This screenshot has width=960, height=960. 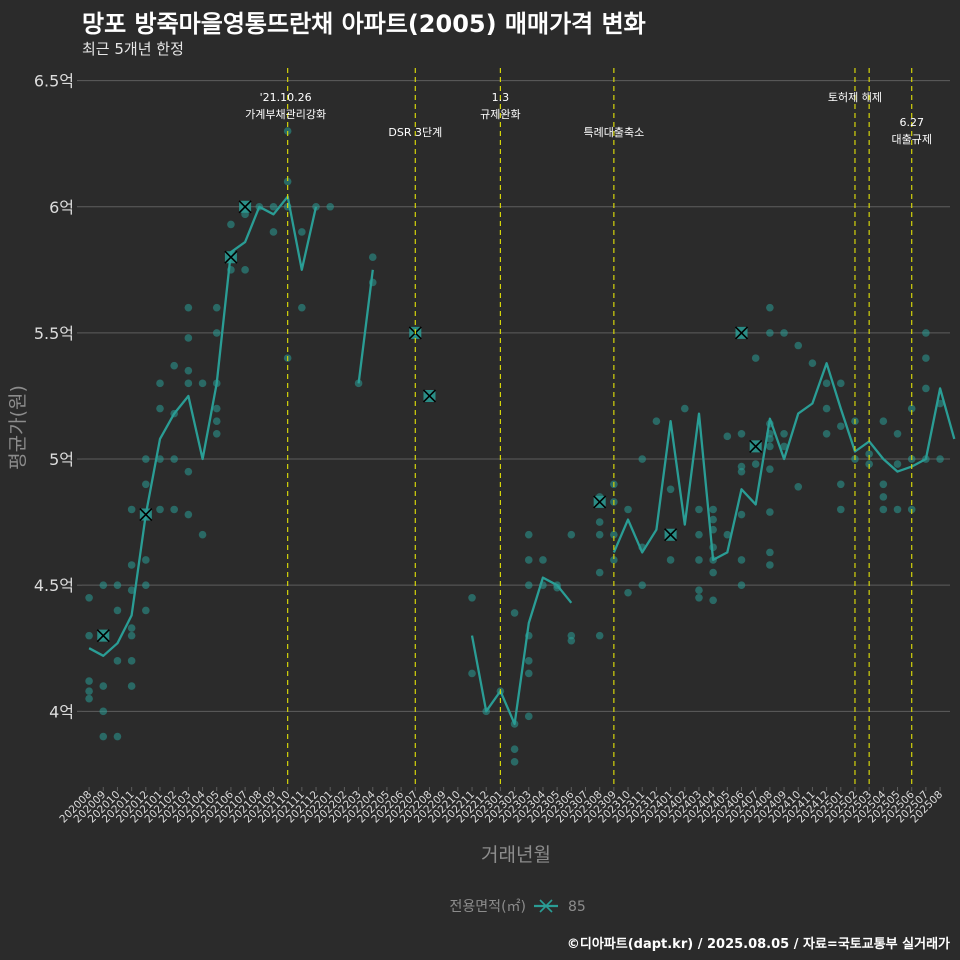 What do you see at coordinates (285, 114) in the screenshot?
I see `policy-event-label: 가계부채관리강화` at bounding box center [285, 114].